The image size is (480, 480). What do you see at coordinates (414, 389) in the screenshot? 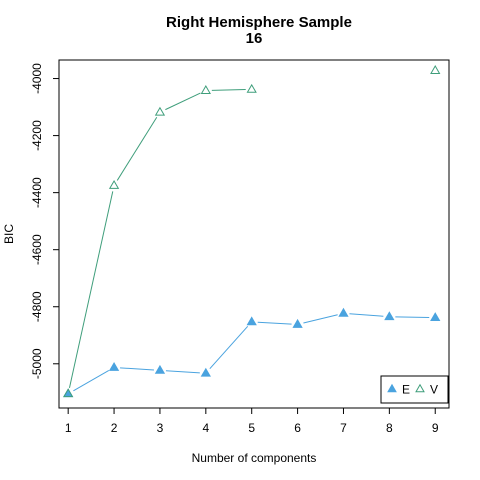
I see `legend-box` at bounding box center [414, 389].